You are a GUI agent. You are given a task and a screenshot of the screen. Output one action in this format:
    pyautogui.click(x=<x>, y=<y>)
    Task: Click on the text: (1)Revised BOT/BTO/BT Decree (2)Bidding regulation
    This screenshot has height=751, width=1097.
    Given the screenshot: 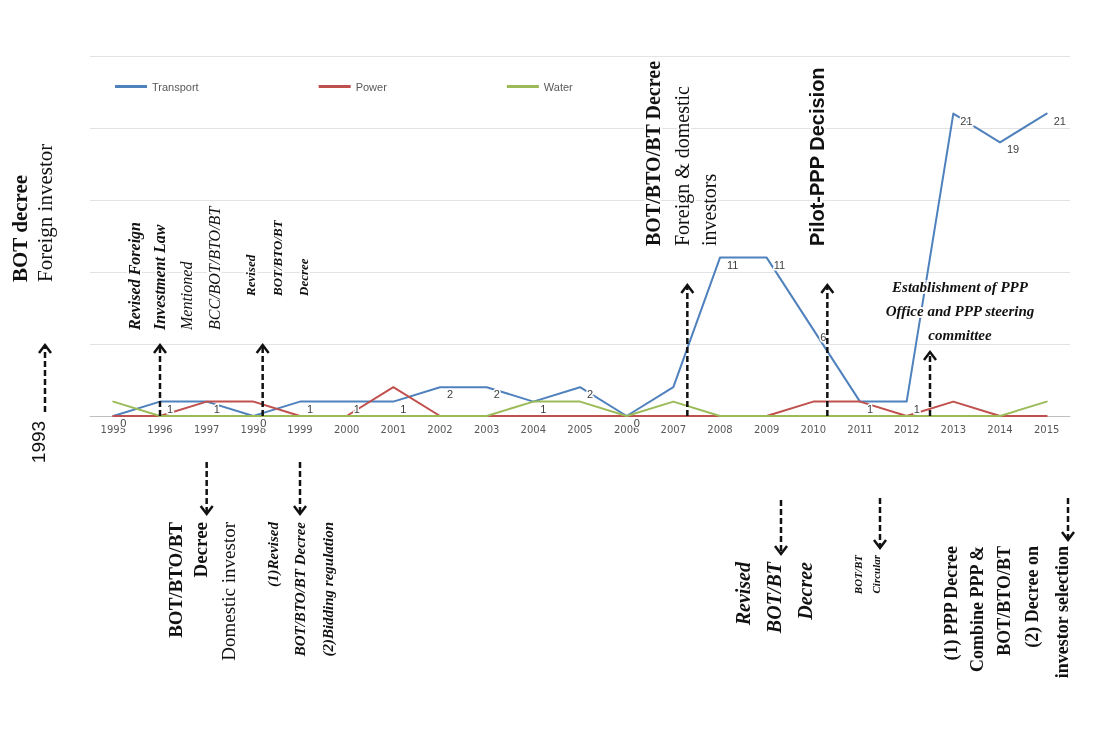 What is the action you would take?
    pyautogui.click(x=301, y=589)
    